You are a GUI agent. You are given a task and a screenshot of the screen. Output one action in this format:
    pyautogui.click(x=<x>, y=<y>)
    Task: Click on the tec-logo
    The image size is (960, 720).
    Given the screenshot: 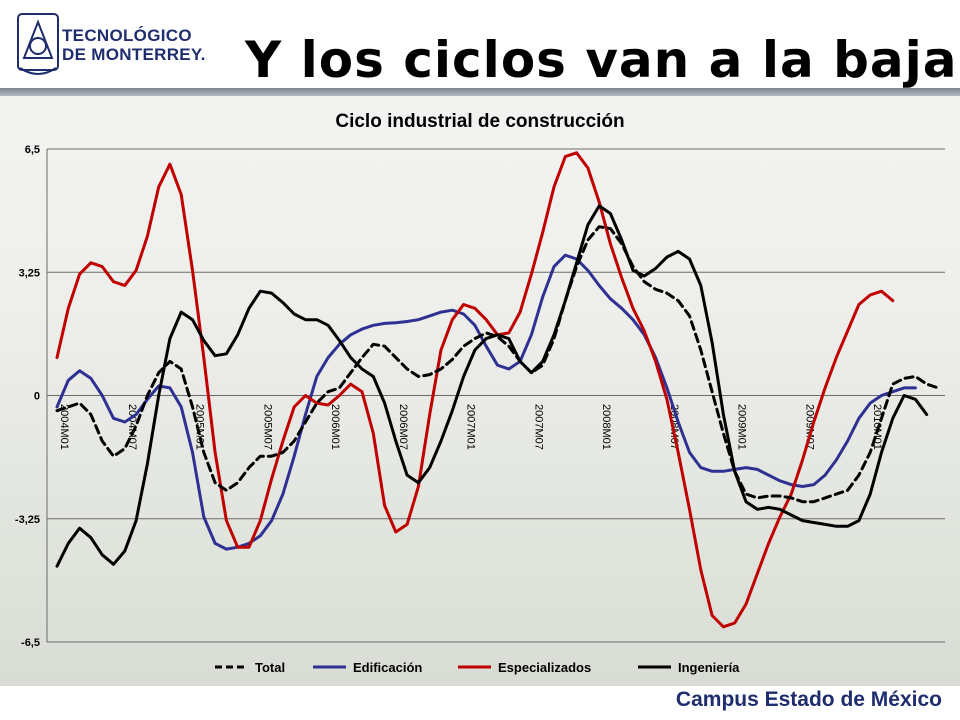 What is the action you would take?
    pyautogui.click(x=38, y=44)
    